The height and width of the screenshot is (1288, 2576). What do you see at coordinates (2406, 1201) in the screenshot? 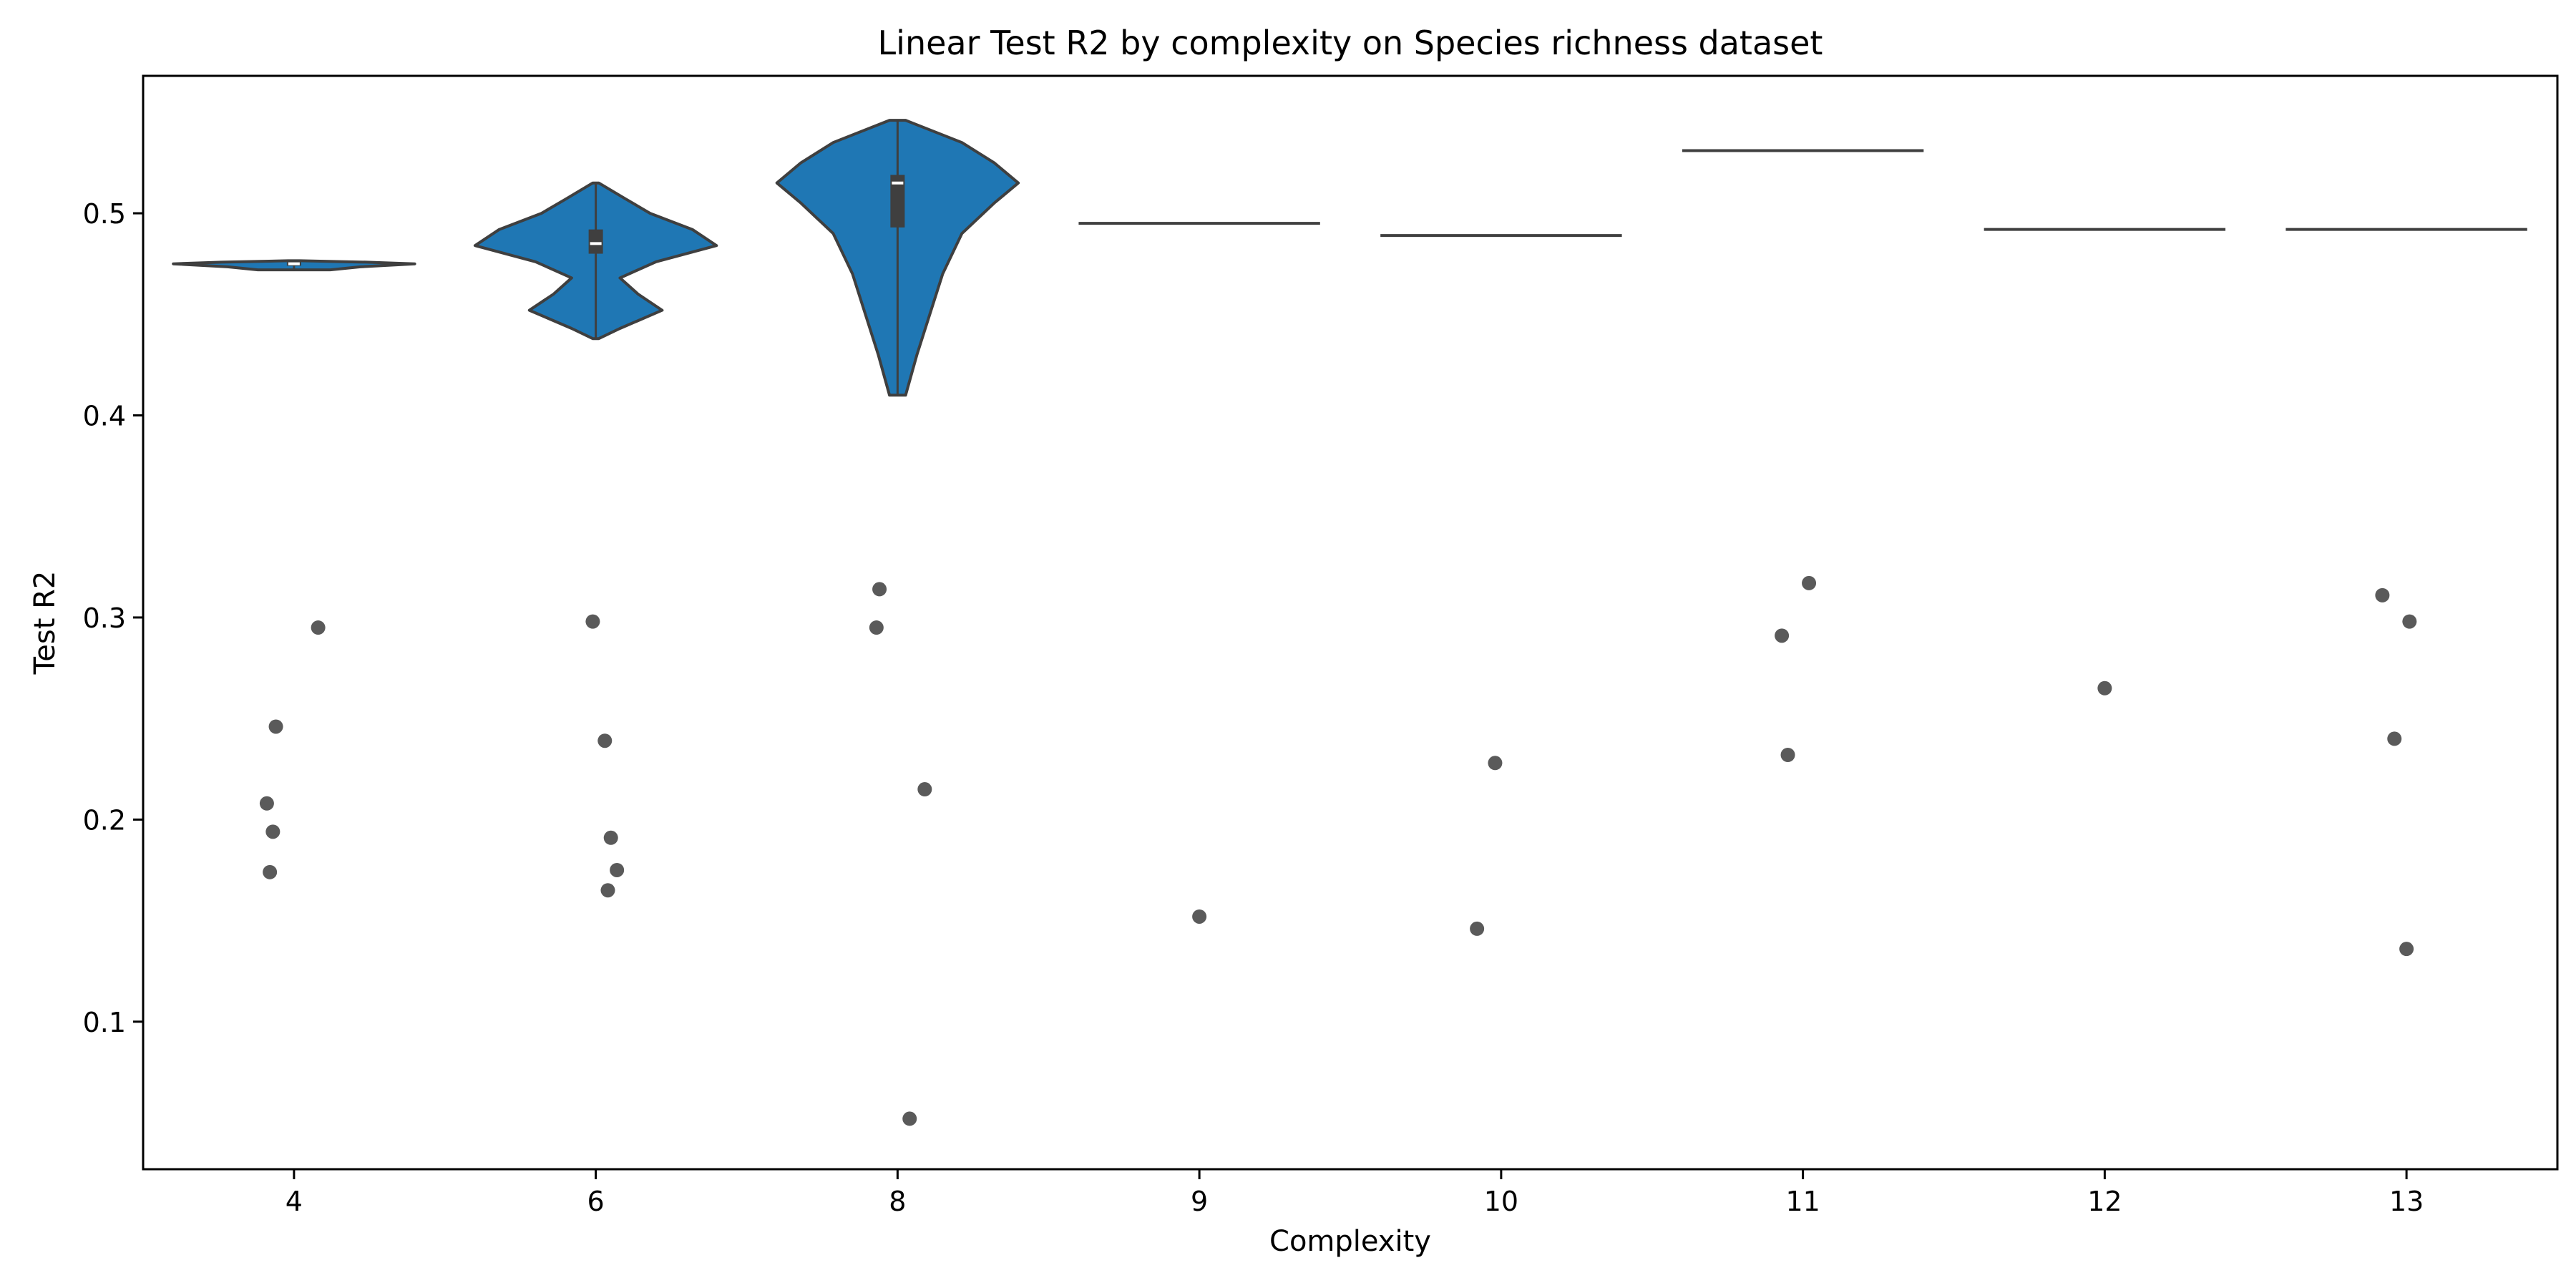
I see `x-tick-label-7: 13` at bounding box center [2406, 1201].